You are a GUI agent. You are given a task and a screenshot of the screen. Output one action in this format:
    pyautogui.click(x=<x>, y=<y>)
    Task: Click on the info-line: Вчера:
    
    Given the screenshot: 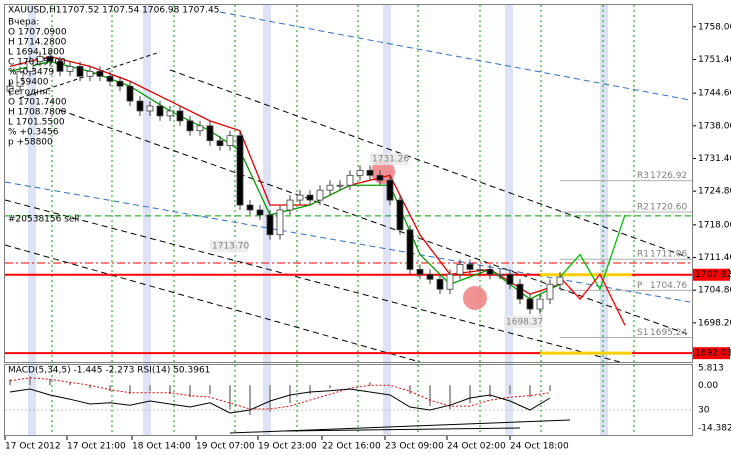 What is the action you would take?
    pyautogui.click(x=23, y=23)
    